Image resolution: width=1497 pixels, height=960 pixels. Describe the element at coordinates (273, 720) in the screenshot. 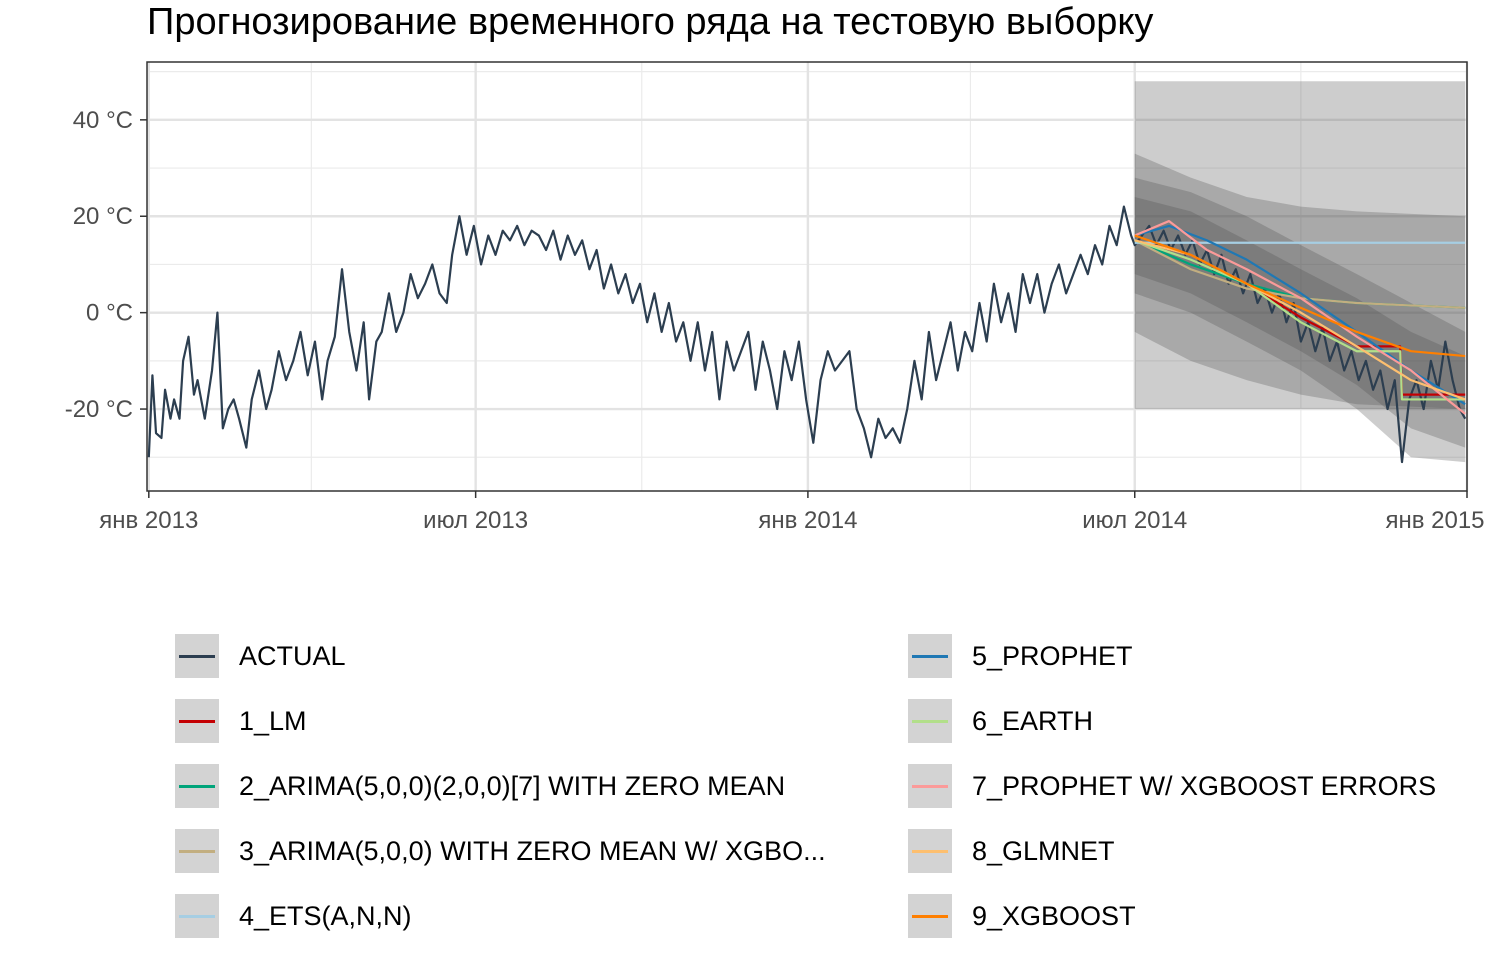

I see `legend-label: 1_LM` at that location.